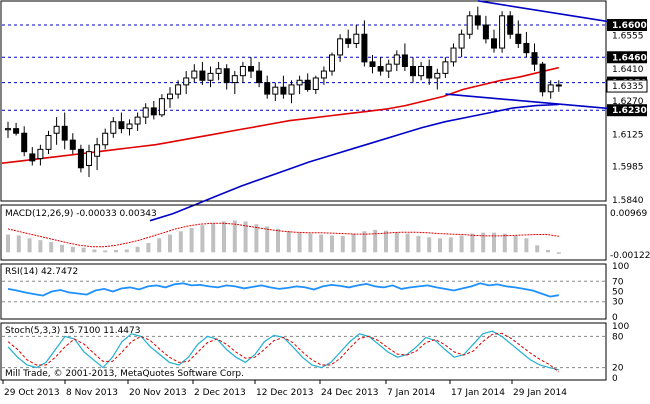 Image resolution: width=650 pixels, height=404 pixels. I want to click on trendlines, so click(530, 55).